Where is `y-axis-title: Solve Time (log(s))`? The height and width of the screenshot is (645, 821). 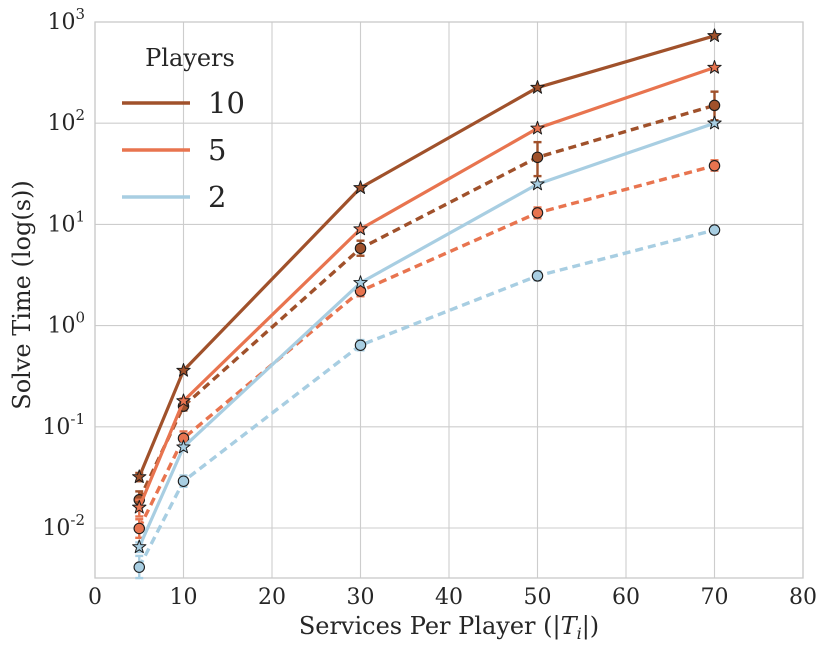
y-axis-title: Solve Time (log(s)) is located at coordinates (22, 295).